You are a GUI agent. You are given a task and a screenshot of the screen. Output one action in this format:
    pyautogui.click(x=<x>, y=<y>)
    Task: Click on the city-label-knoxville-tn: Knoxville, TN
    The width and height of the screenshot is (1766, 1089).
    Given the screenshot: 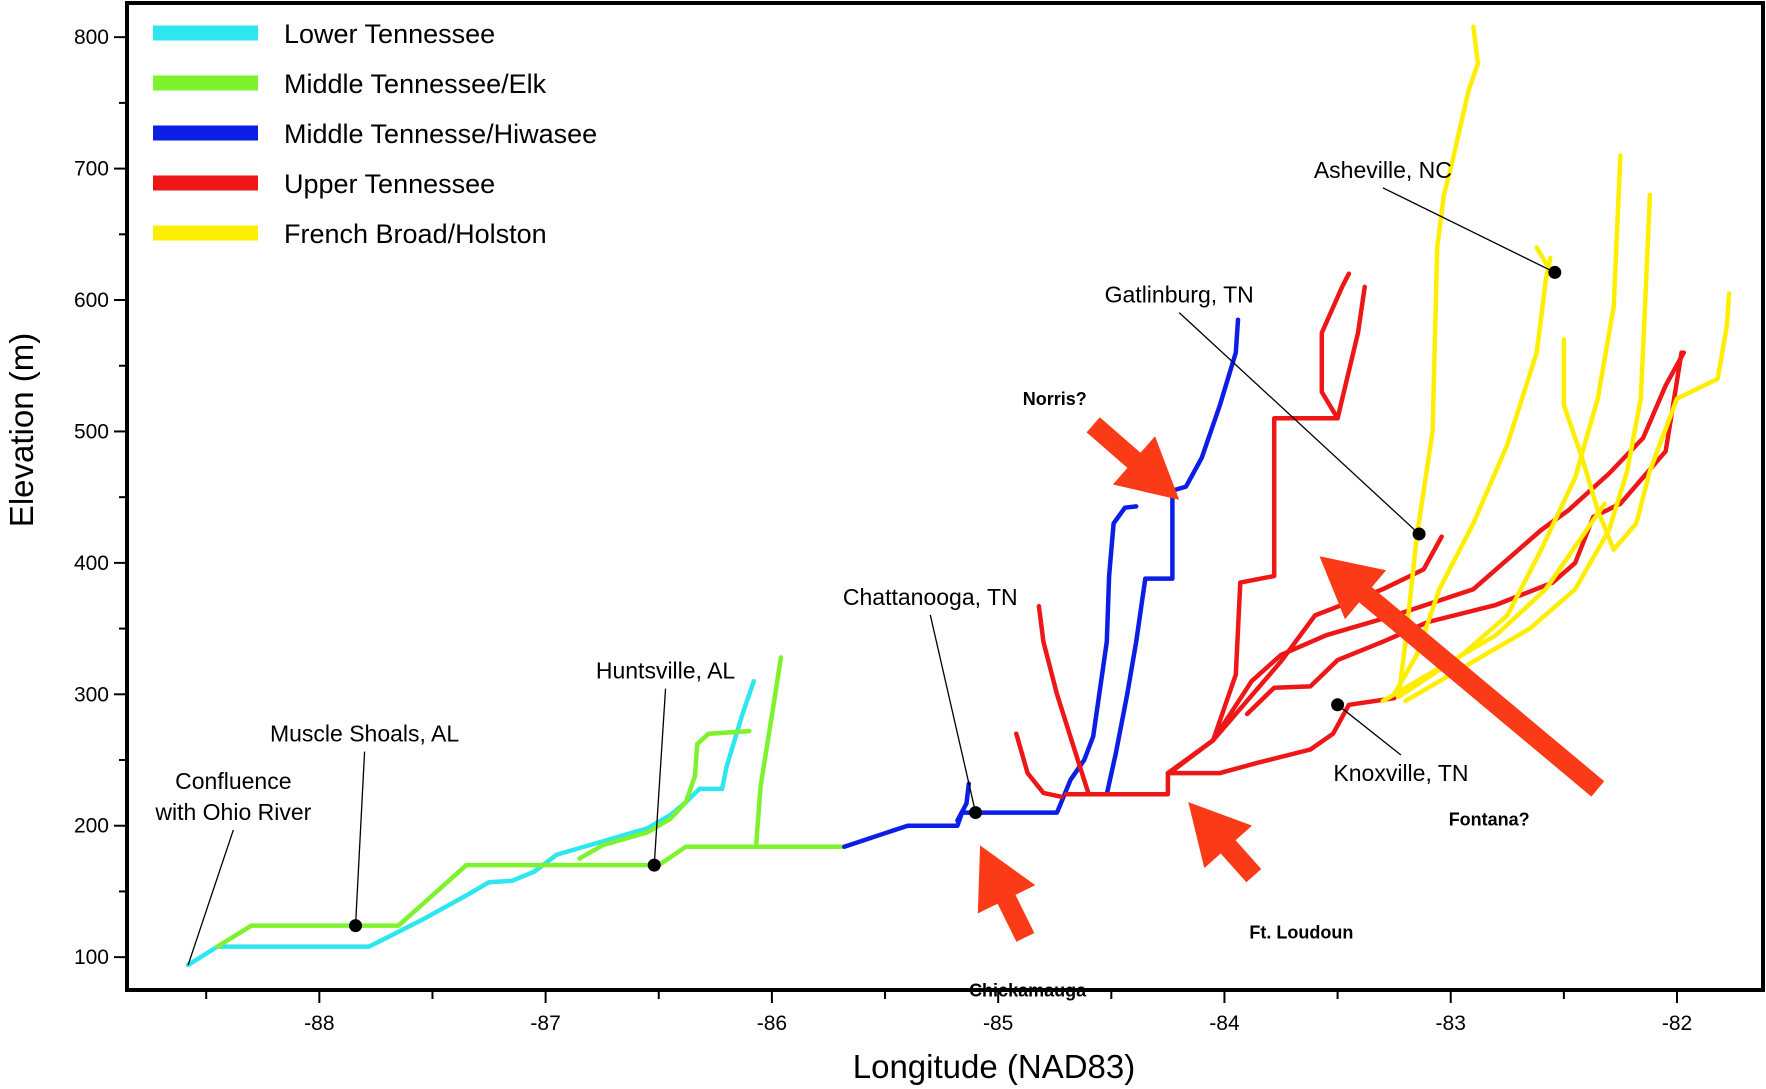 What is the action you would take?
    pyautogui.click(x=1400, y=773)
    